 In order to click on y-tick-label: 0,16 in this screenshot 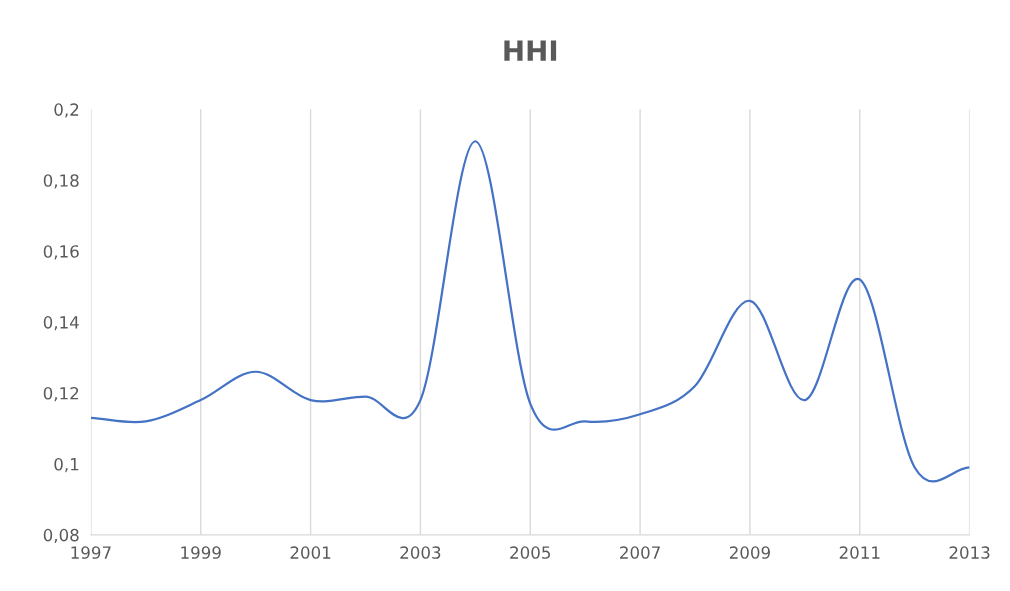, I will do `click(61, 252)`.